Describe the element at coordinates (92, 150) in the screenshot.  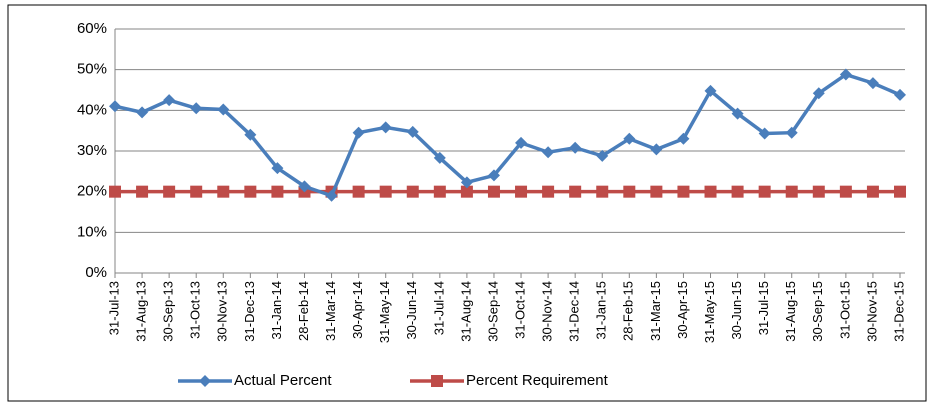
I see `y-tick-label: 30%` at that location.